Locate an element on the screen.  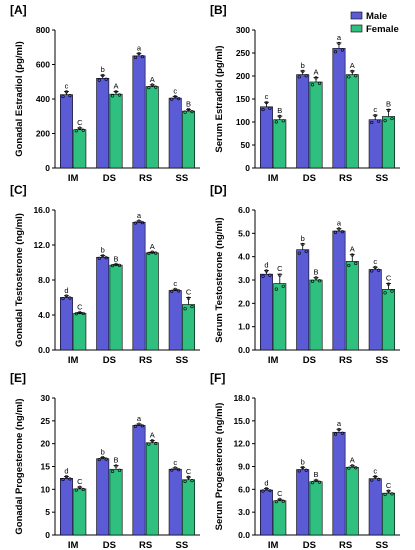
y-tick-label: 12.0 is located at coordinates (241, 444).